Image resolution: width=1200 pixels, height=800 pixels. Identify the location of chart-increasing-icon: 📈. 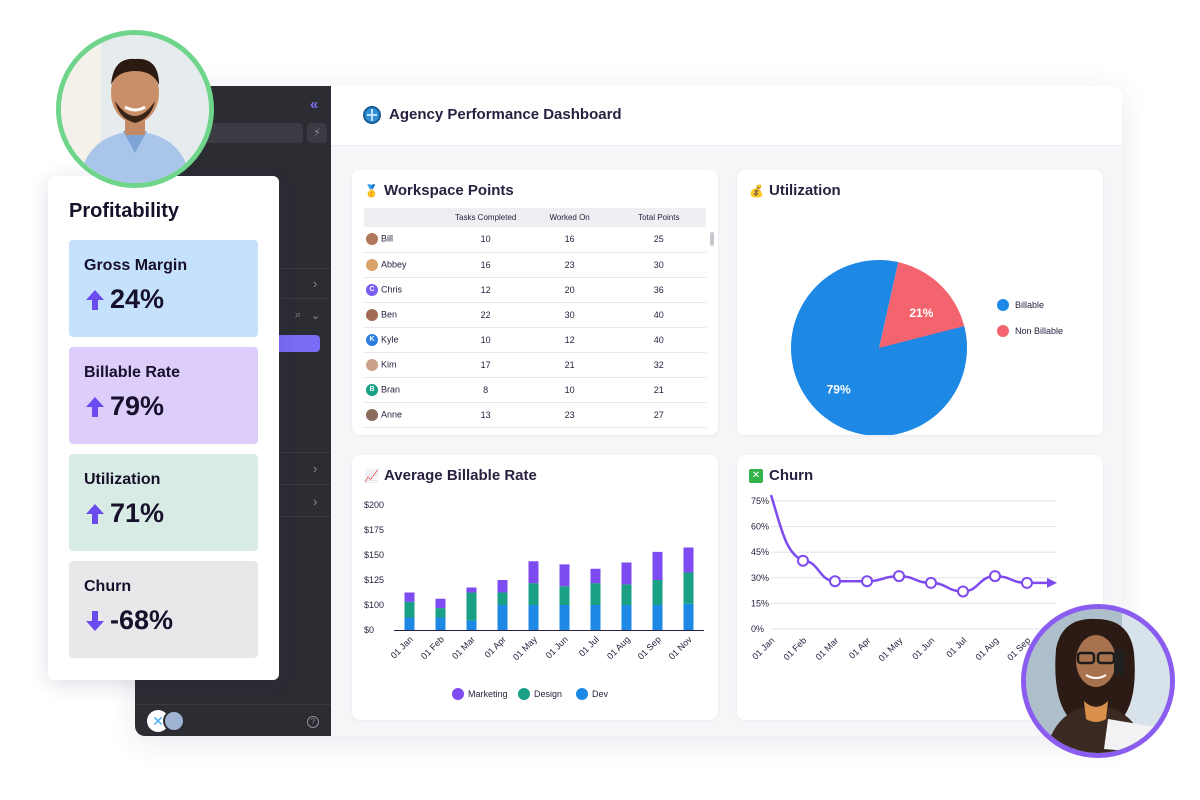
(371, 475).